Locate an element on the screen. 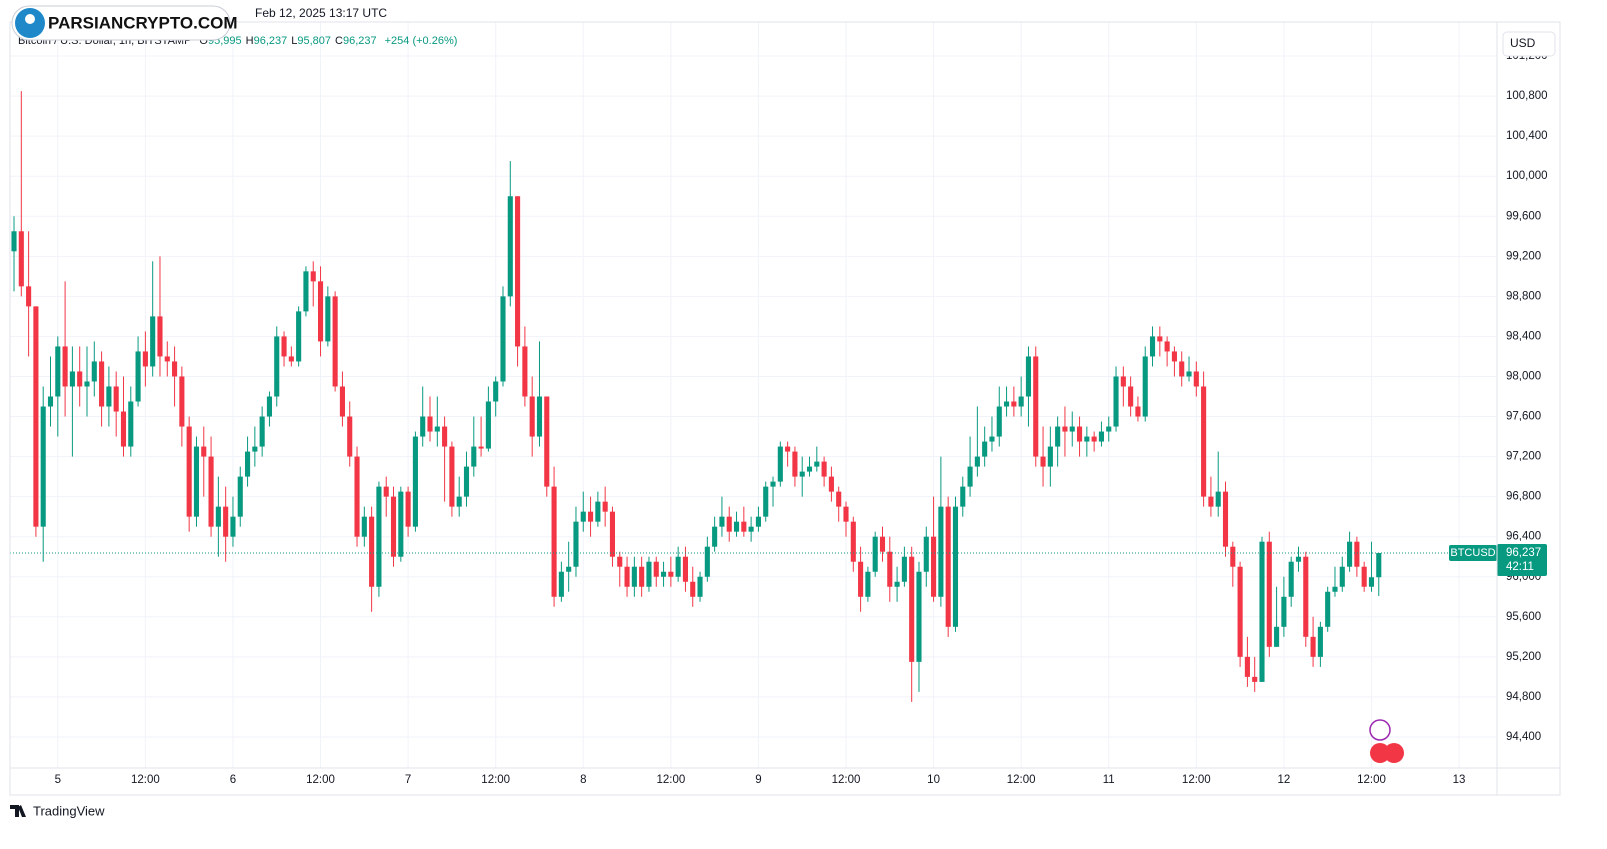 The height and width of the screenshot is (849, 1607). y-tick-label: 100,800 is located at coordinates (1527, 96).